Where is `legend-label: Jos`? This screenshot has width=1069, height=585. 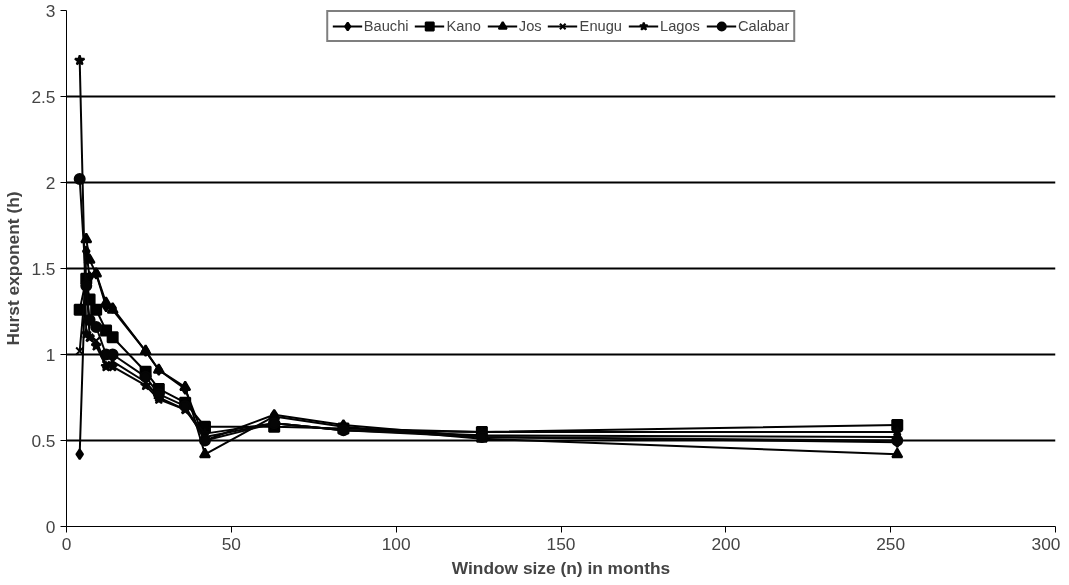
legend-label: Jos is located at coordinates (530, 26).